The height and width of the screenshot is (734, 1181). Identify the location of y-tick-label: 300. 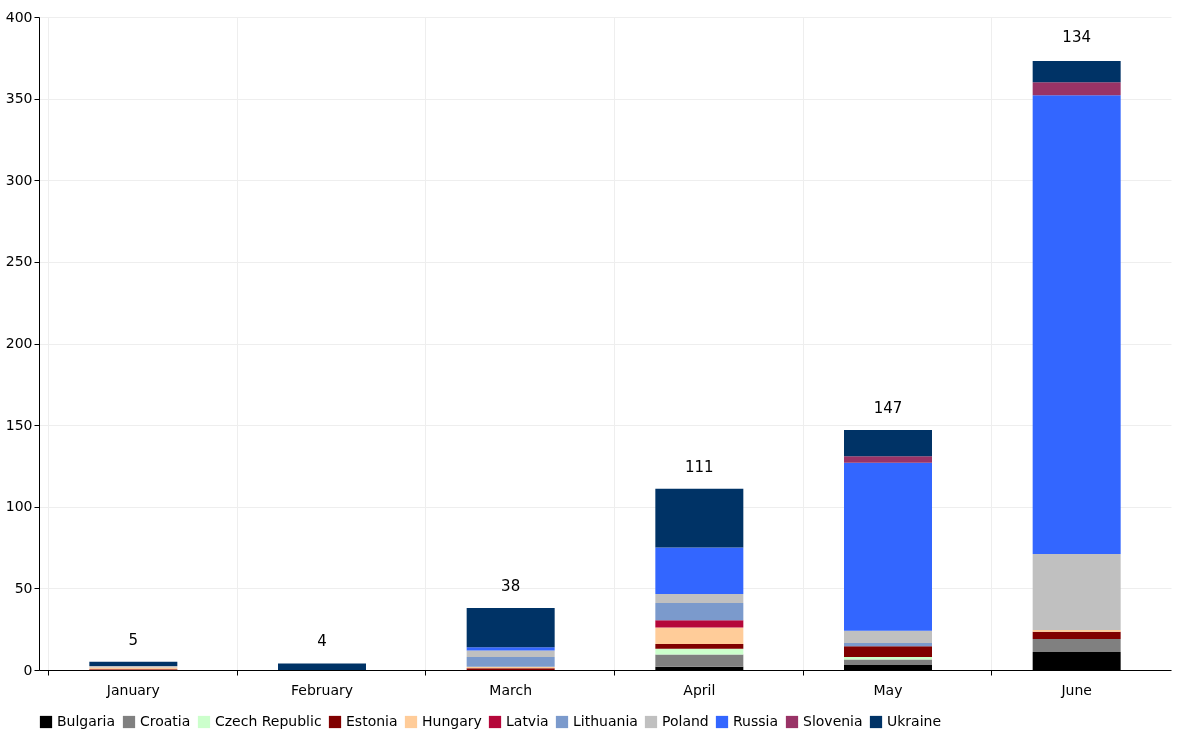
(19, 179).